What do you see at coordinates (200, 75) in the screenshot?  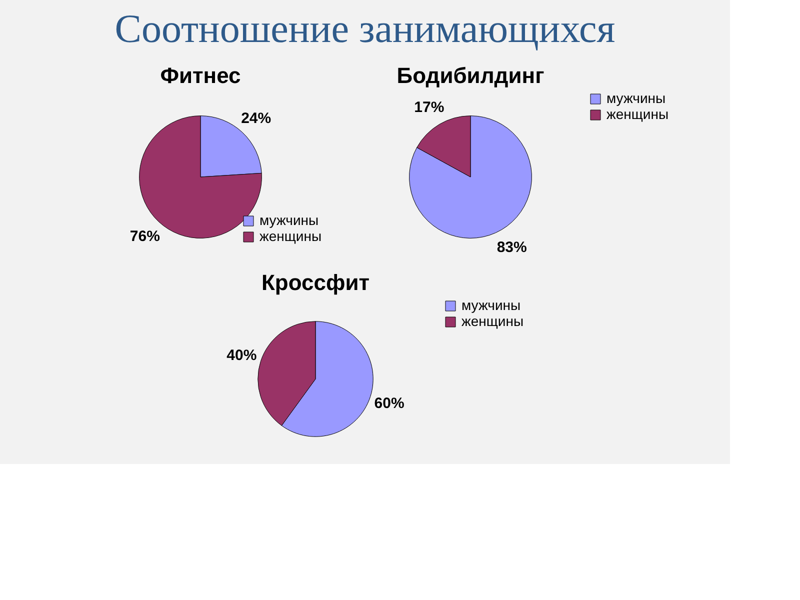 I see `chart-title: Фитнес` at bounding box center [200, 75].